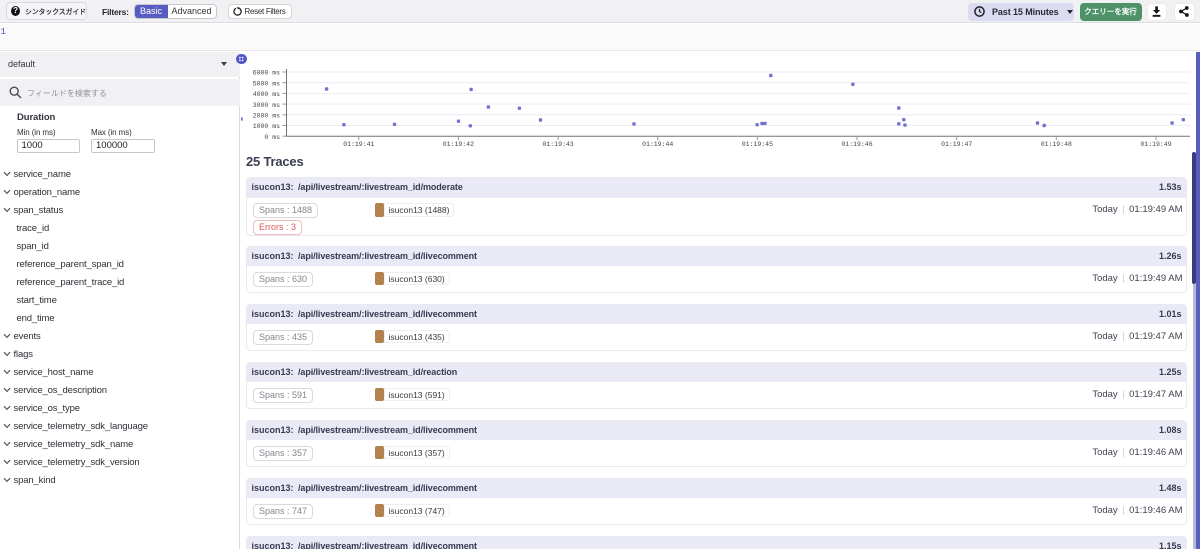 This screenshot has width=1200, height=549. What do you see at coordinates (266, 83) in the screenshot?
I see `svg-text: 5000 ms` at bounding box center [266, 83].